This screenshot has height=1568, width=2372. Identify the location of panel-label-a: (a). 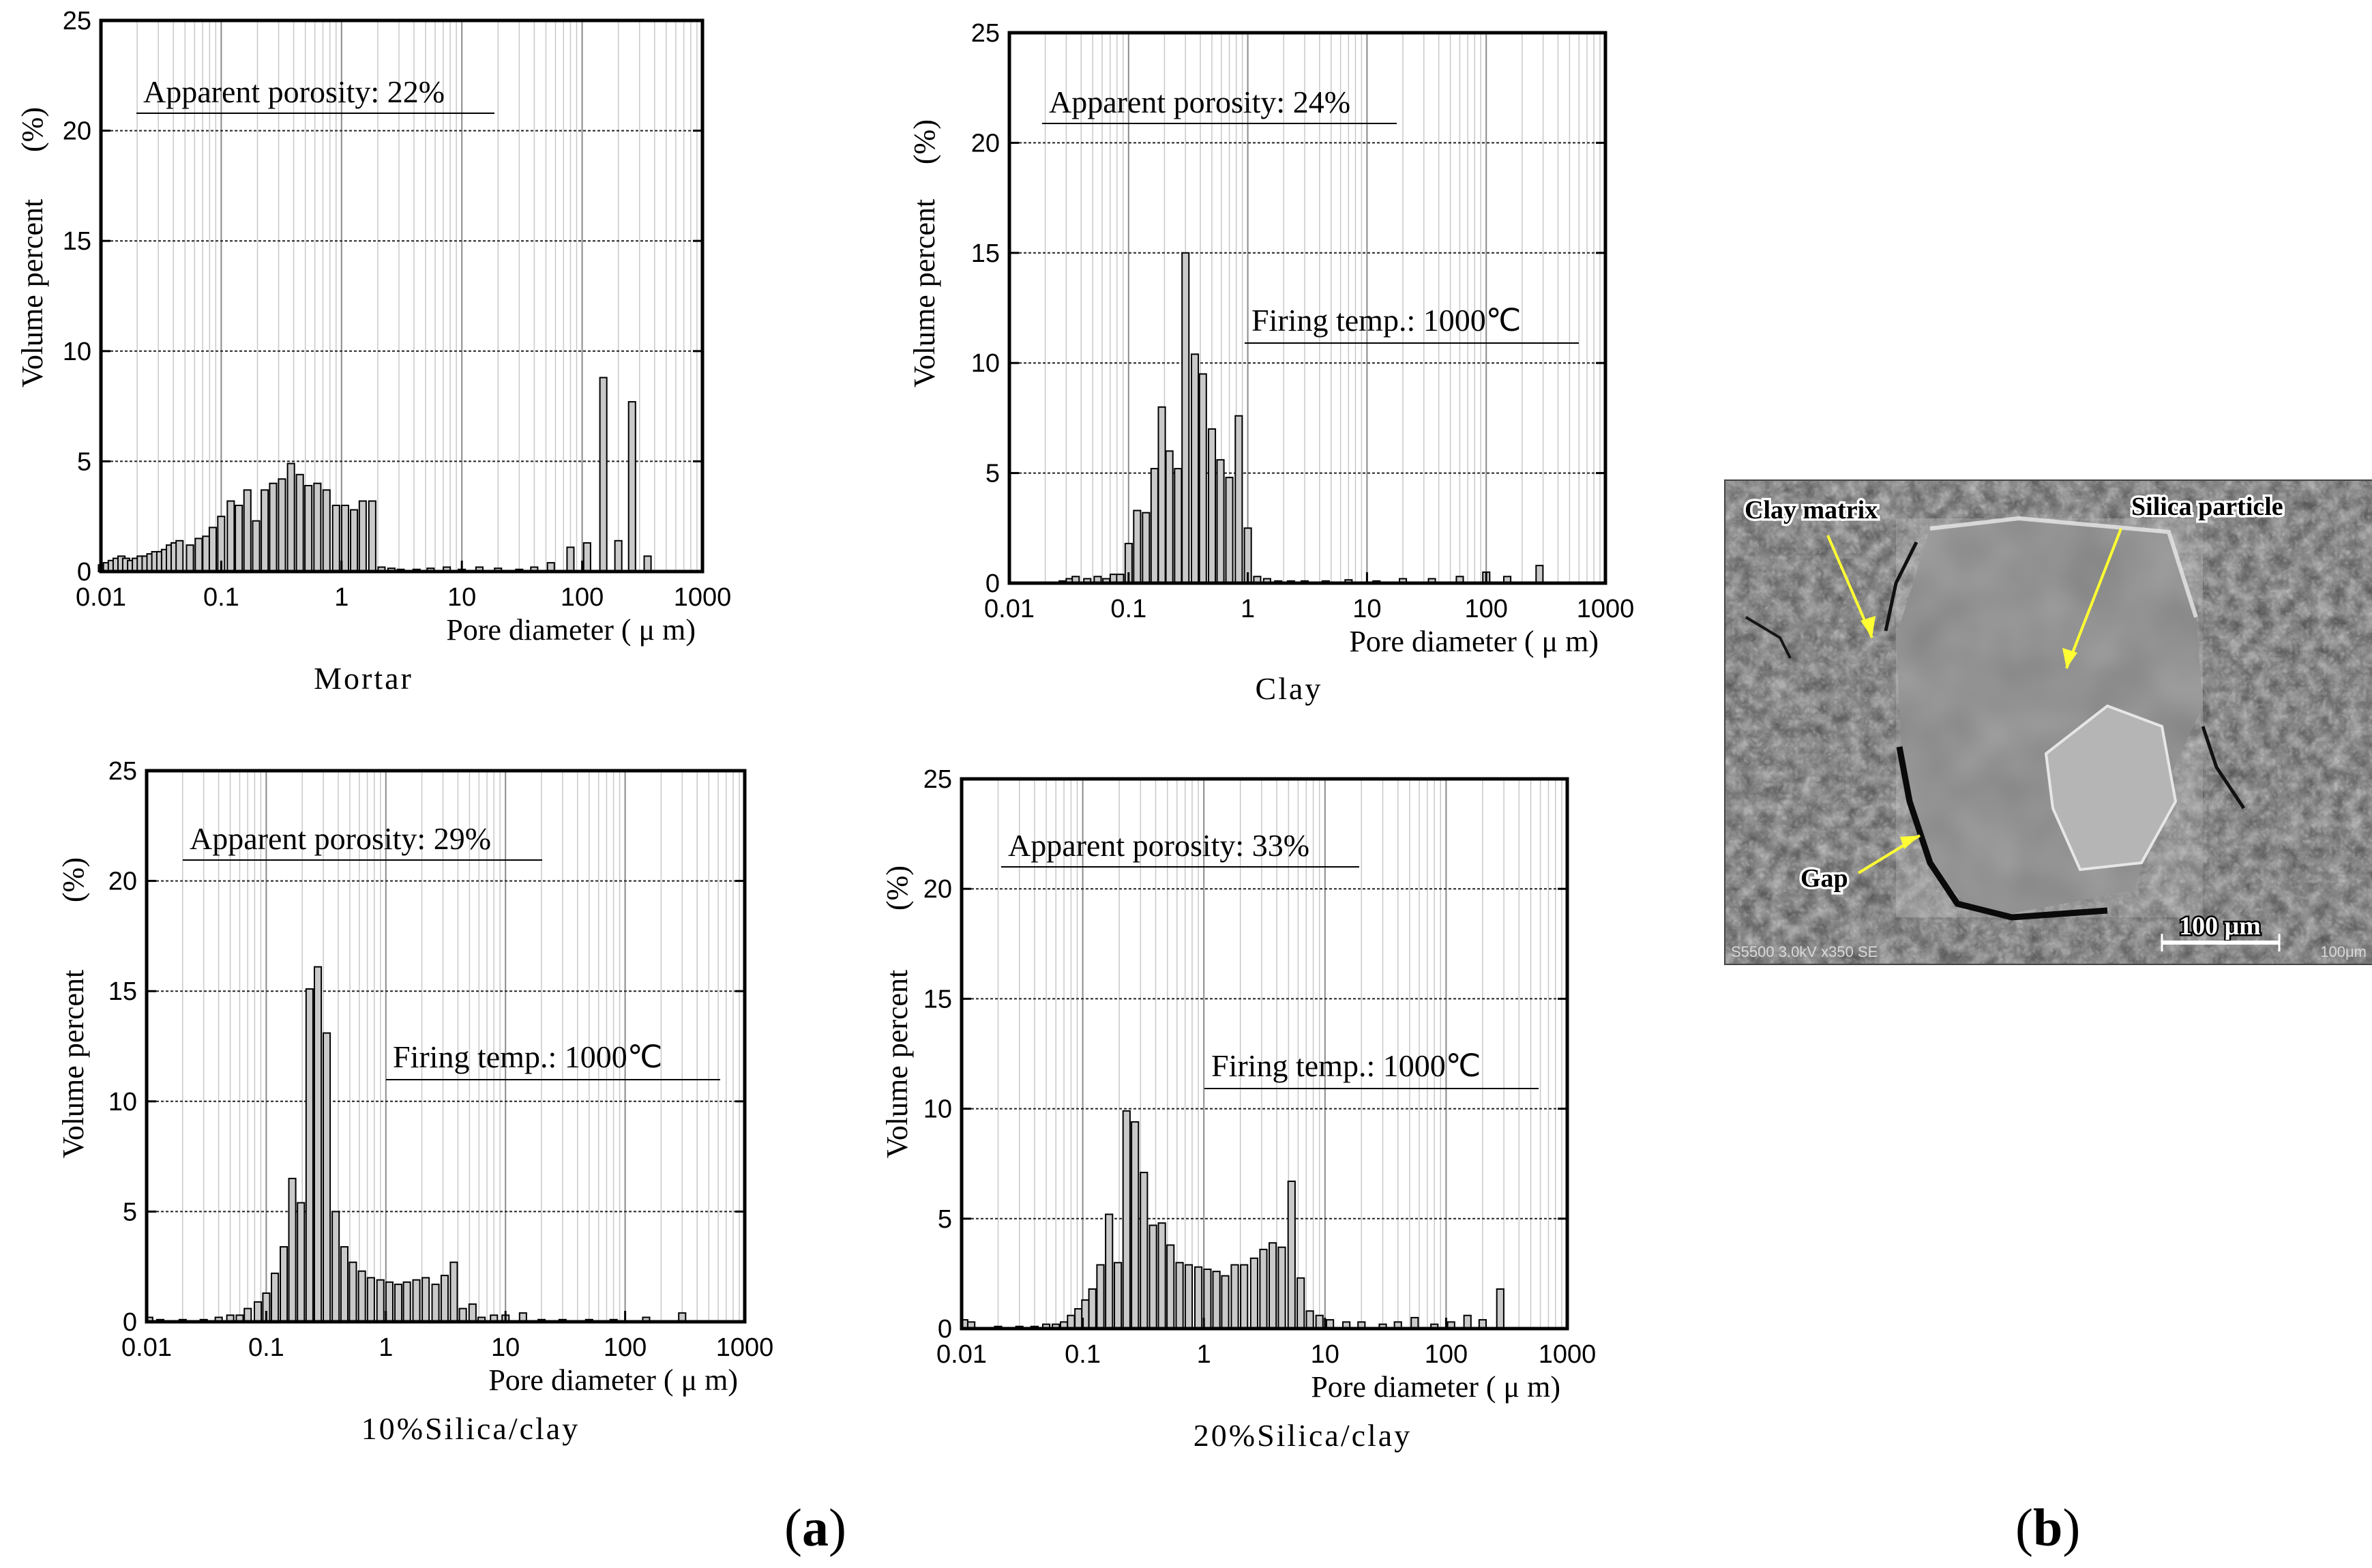
(815, 1527).